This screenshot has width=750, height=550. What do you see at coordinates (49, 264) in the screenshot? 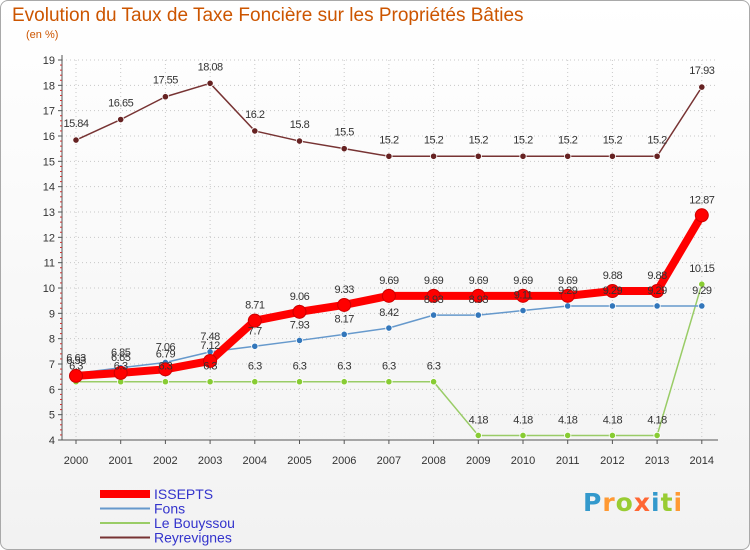
I see `y-tick-label: 11` at bounding box center [49, 264].